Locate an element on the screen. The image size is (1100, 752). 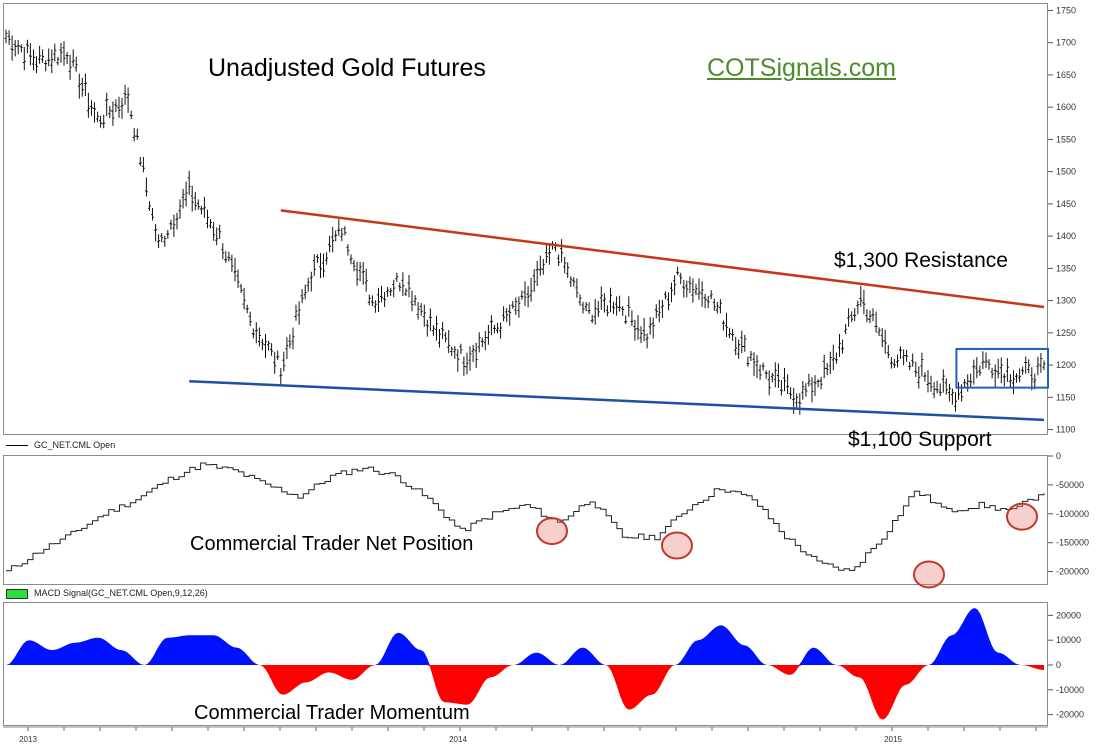
y-tick-label: 1700 is located at coordinates (1066, 43).